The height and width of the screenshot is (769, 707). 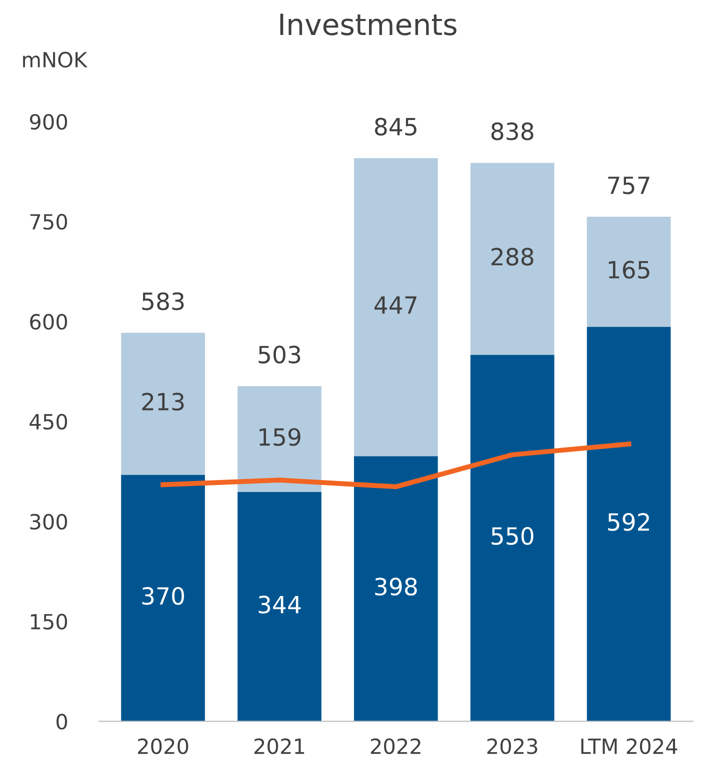 What do you see at coordinates (368, 25) in the screenshot?
I see `chart-title: Investments` at bounding box center [368, 25].